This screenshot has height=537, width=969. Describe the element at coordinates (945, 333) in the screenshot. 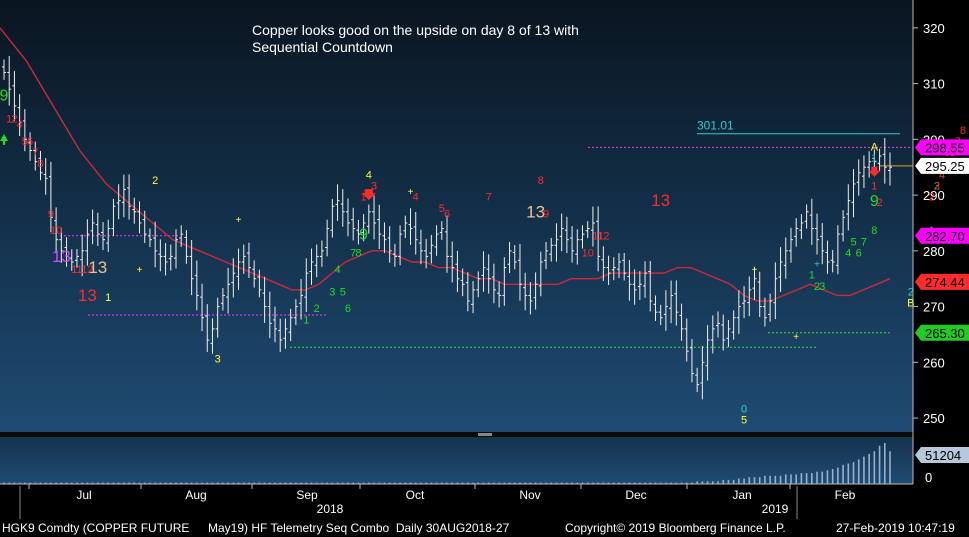

I see `price-tag-label: 265.30` at that location.